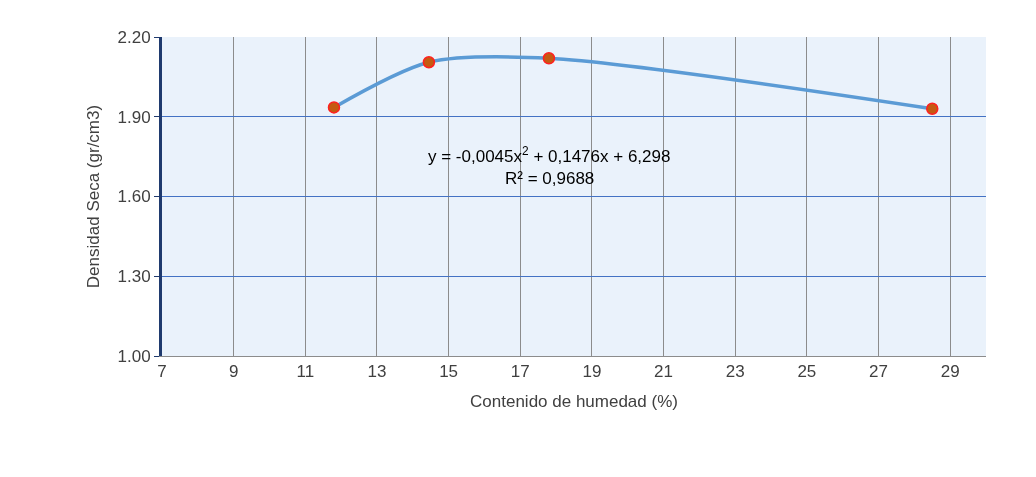 The image size is (1036, 477). I want to click on x-tick-label: 27, so click(878, 372).